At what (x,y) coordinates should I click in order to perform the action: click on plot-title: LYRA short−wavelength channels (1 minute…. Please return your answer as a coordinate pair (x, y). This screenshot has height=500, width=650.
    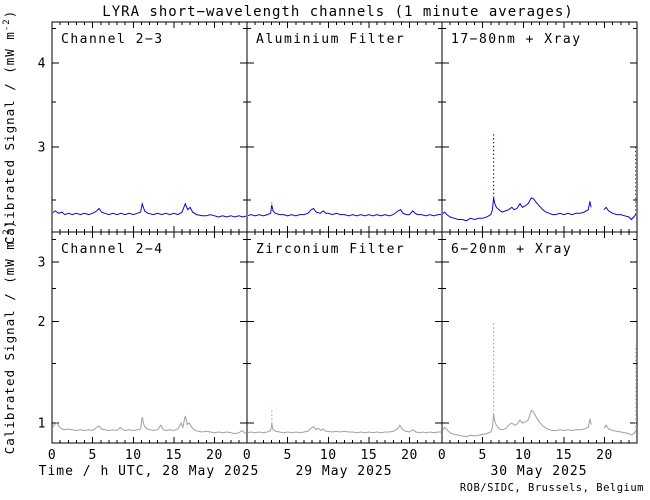
    Looking at the image, I should click on (337, 12).